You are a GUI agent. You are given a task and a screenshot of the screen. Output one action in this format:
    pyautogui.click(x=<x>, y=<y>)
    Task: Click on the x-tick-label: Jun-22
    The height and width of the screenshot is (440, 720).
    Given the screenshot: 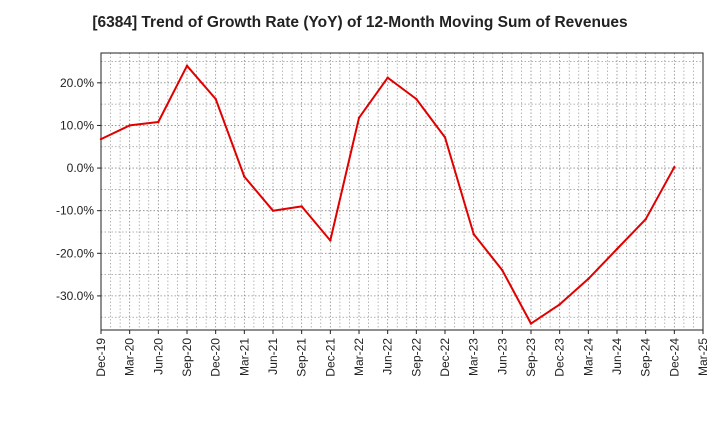 What is the action you would take?
    pyautogui.click(x=388, y=356)
    